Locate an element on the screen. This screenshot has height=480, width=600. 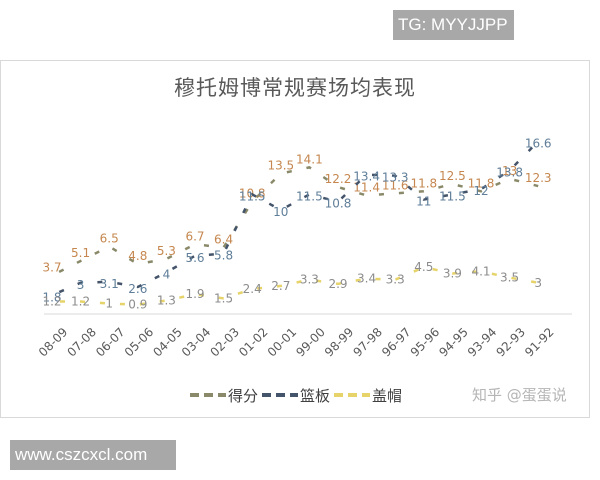
data-label: 1.8 is located at coordinates (51, 297).